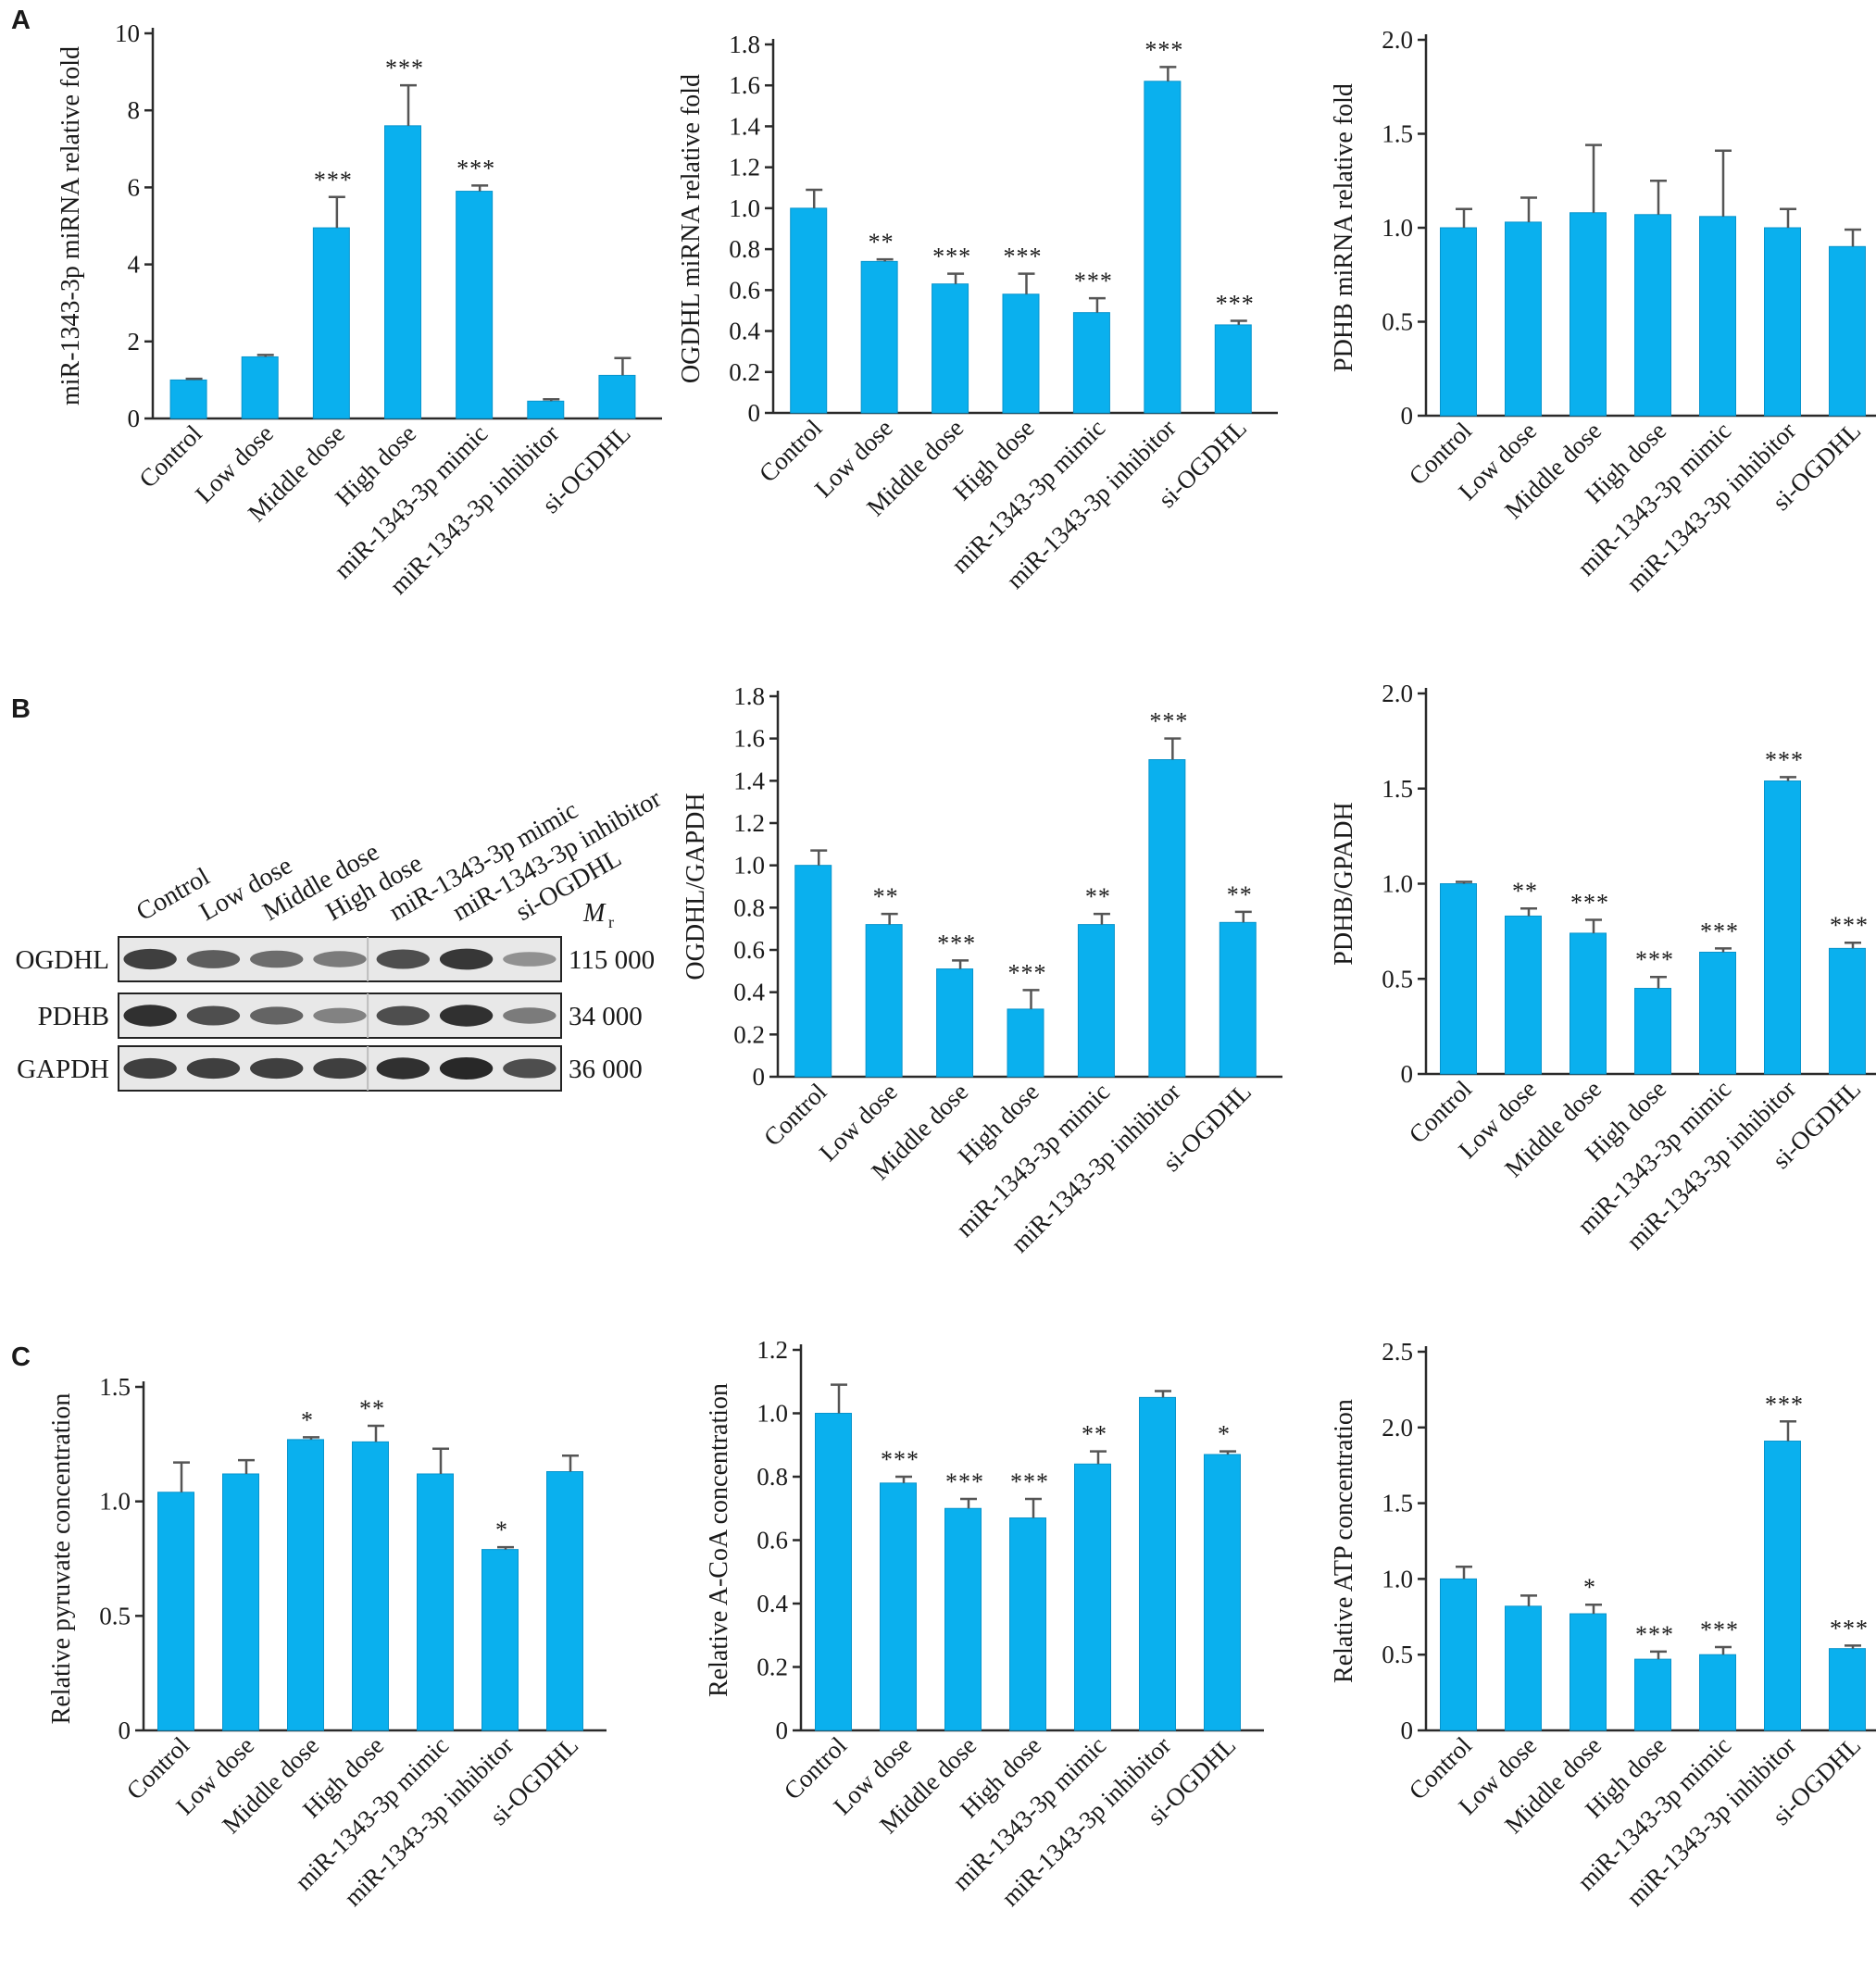  What do you see at coordinates (1397, 1655) in the screenshot?
I see `y-tick-label: 0.5` at bounding box center [1397, 1655].